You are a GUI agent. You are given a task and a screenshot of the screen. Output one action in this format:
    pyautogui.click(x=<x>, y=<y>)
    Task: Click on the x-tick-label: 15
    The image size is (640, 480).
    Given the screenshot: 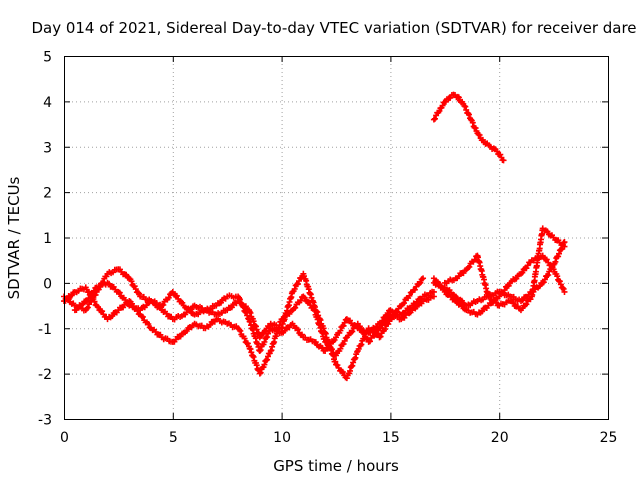 What is the action you would take?
    pyautogui.click(x=391, y=438)
    